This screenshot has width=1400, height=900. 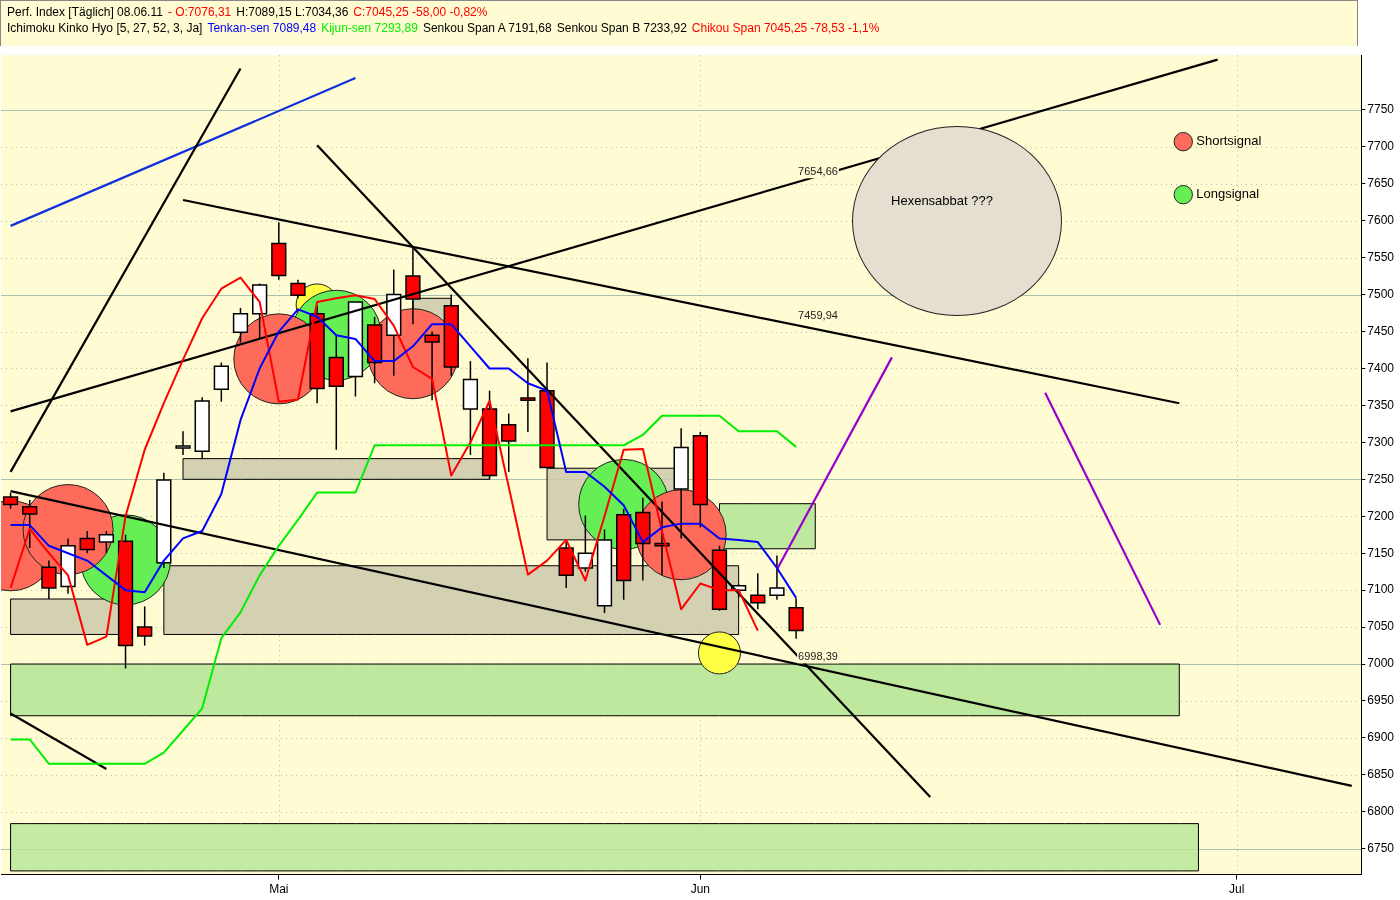 I want to click on y-tick-label: 7200, so click(x=1381, y=515).